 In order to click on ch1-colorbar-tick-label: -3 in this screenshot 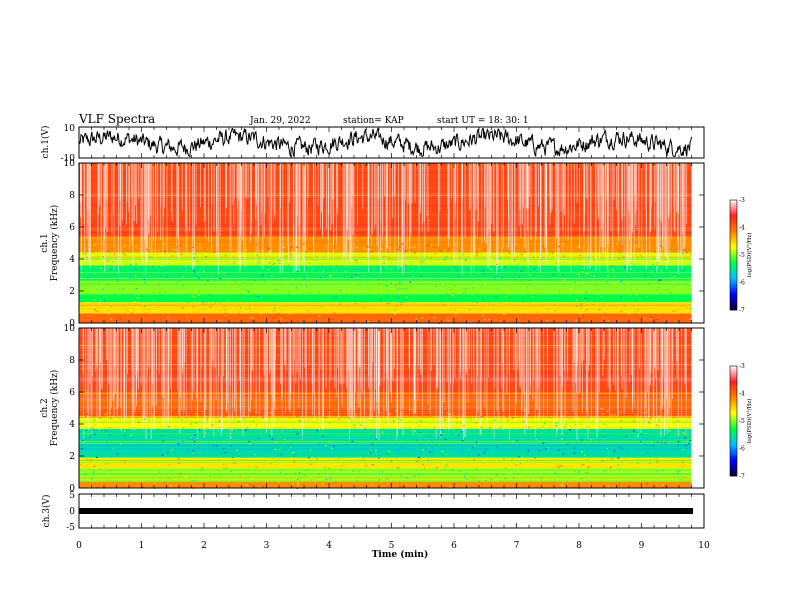, I will do `click(742, 200)`.